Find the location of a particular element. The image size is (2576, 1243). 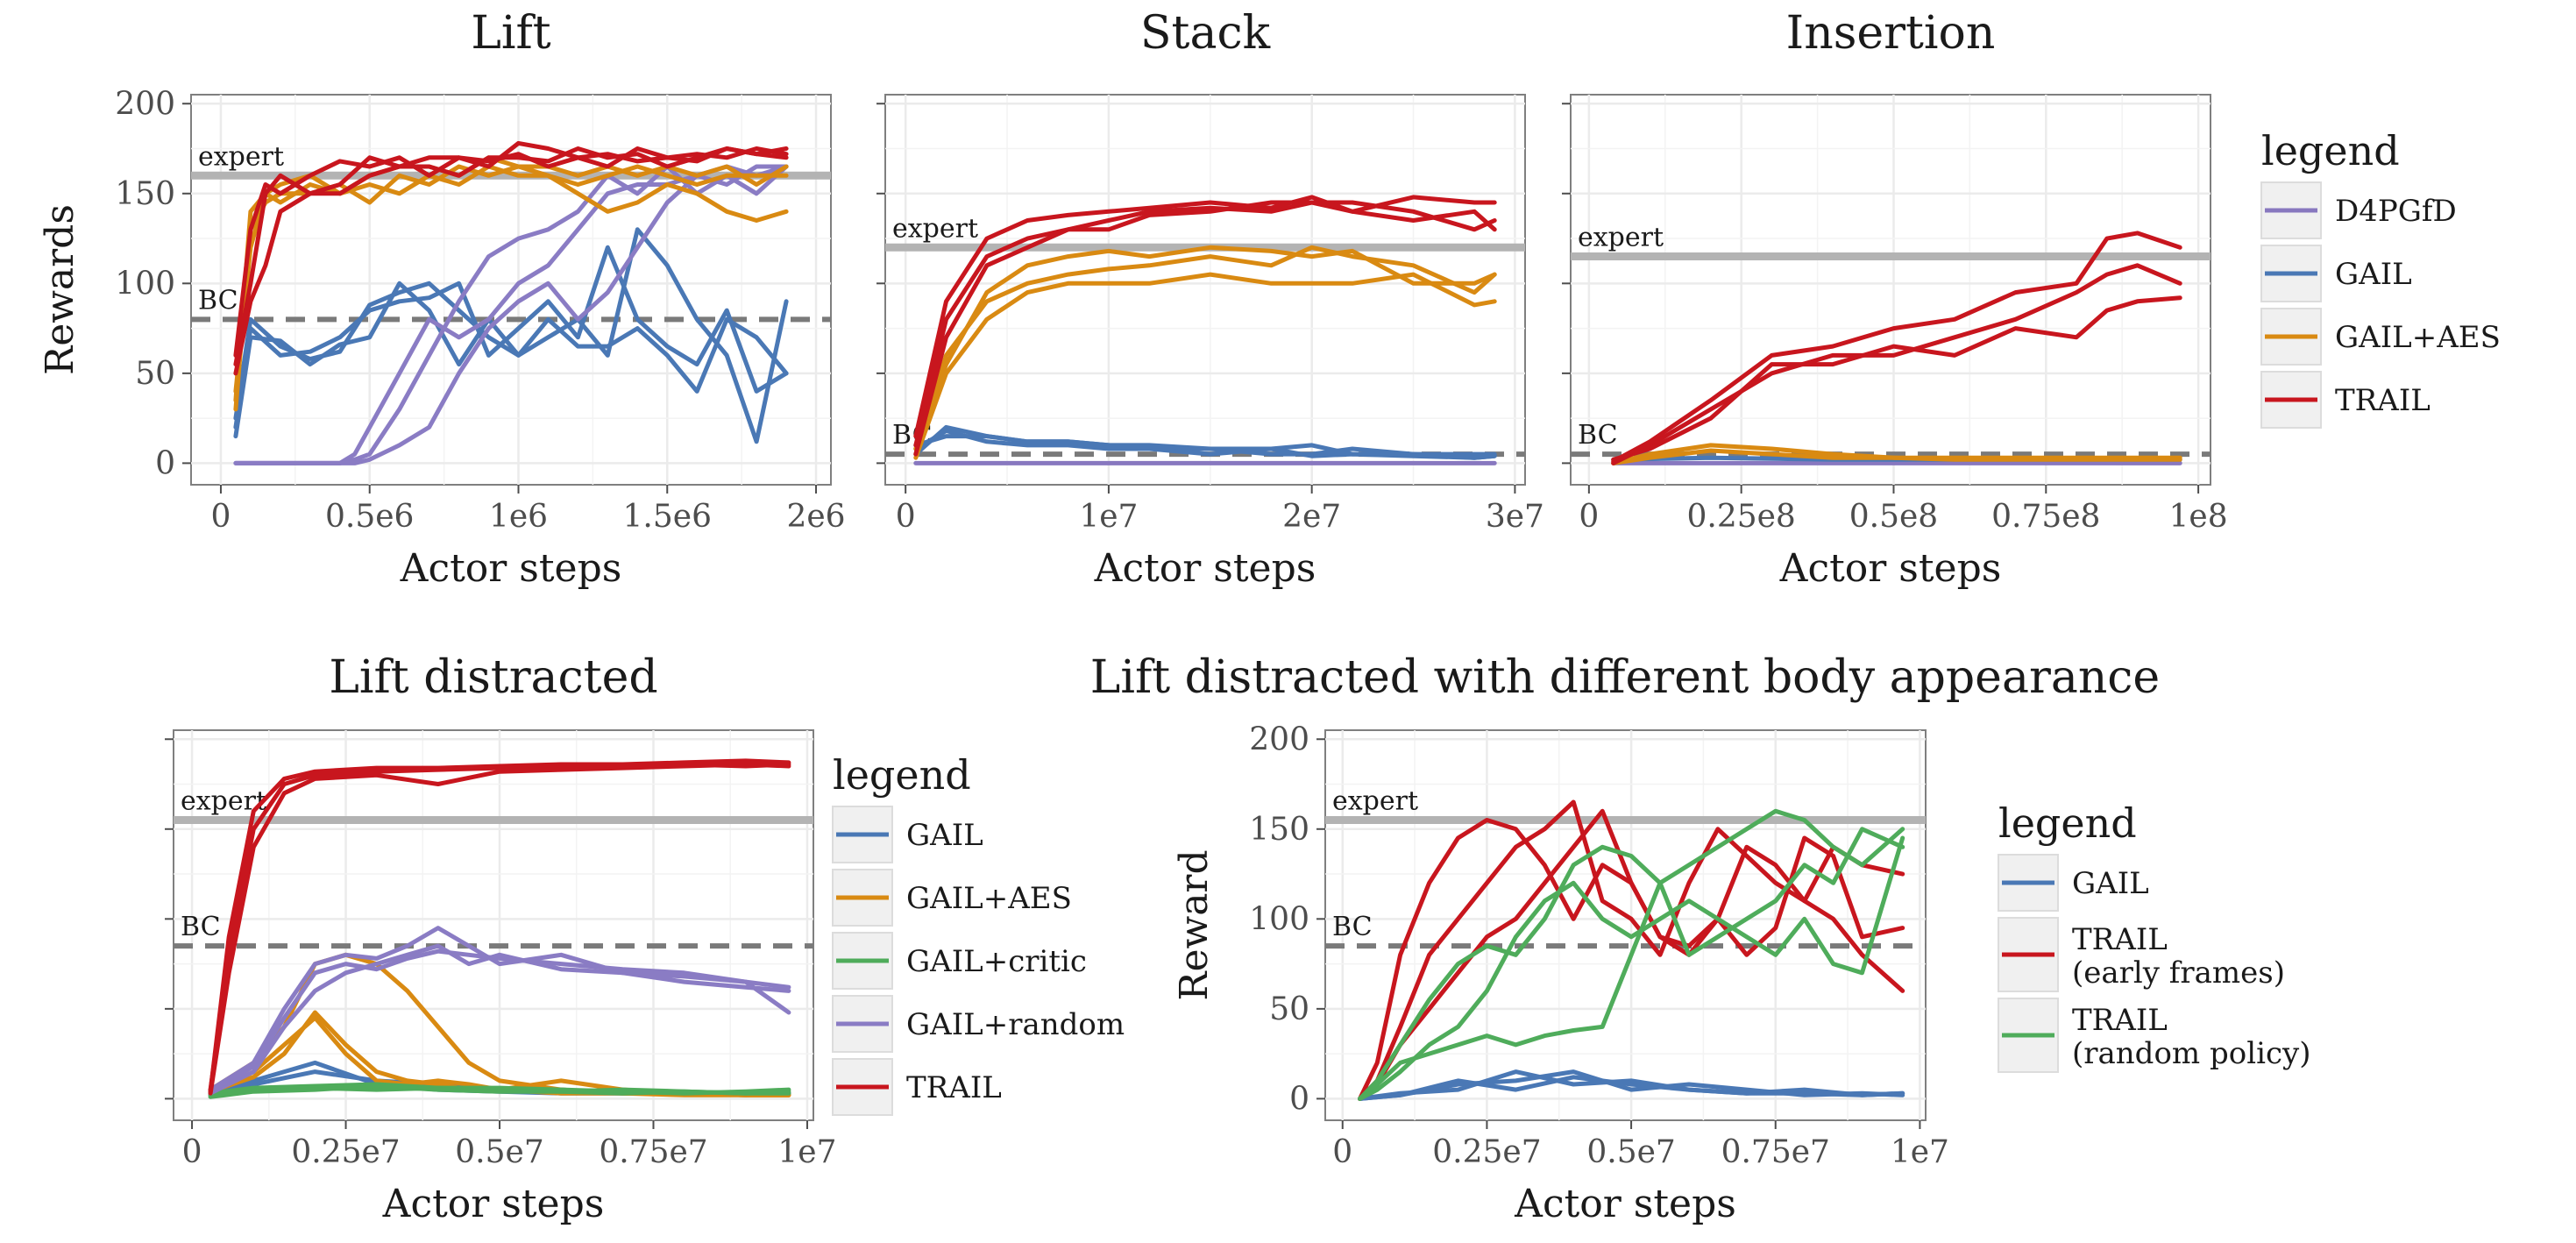

legend-item-label: (random policy) is located at coordinates (2191, 1053).